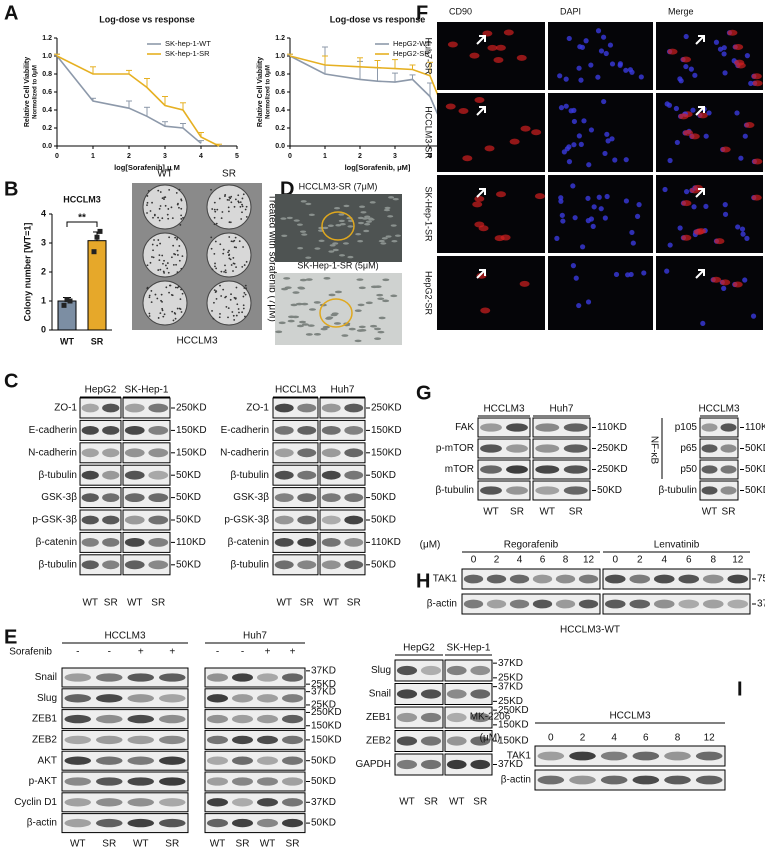 Image resolution: width=765 pixels, height=855 pixels. What do you see at coordinates (513, 741) in the screenshot?
I see `size-marker: 150KD` at bounding box center [513, 741].